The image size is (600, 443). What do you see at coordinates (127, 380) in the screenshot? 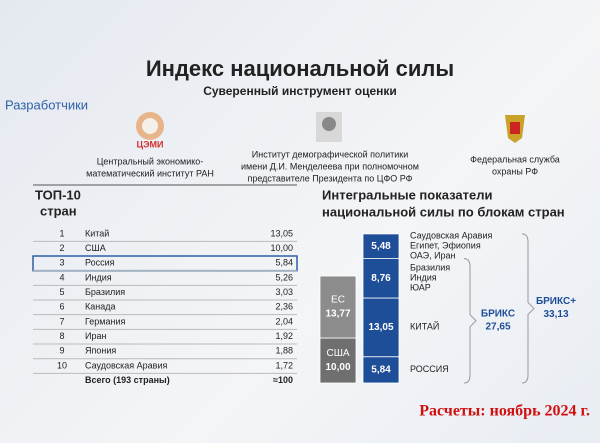
I see `total-label: Всего (193 страны)` at bounding box center [127, 380].